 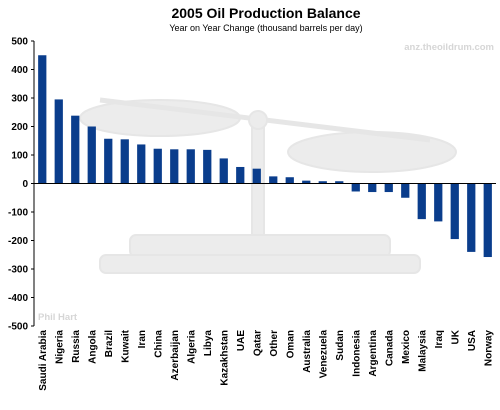 I want to click on bar-algeria, so click(x=190, y=166).